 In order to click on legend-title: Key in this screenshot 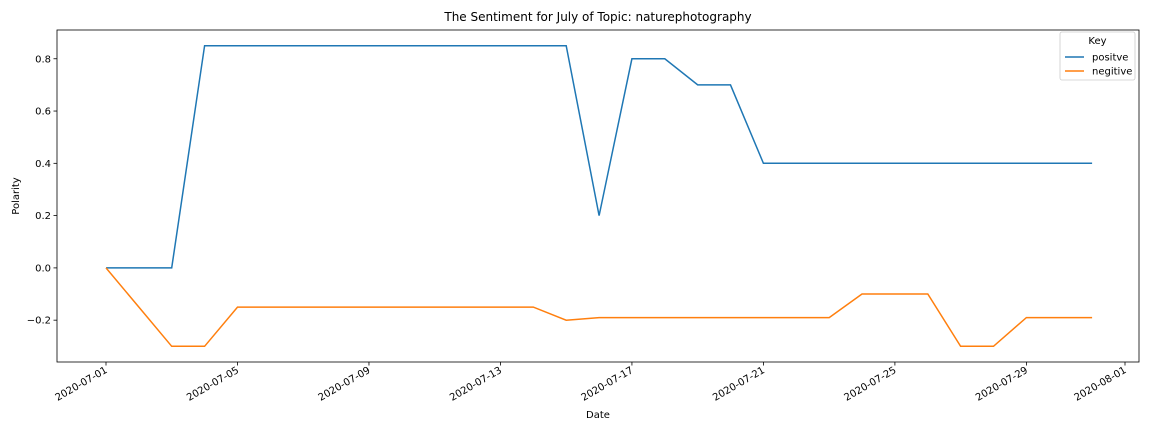, I will do `click(1097, 41)`.